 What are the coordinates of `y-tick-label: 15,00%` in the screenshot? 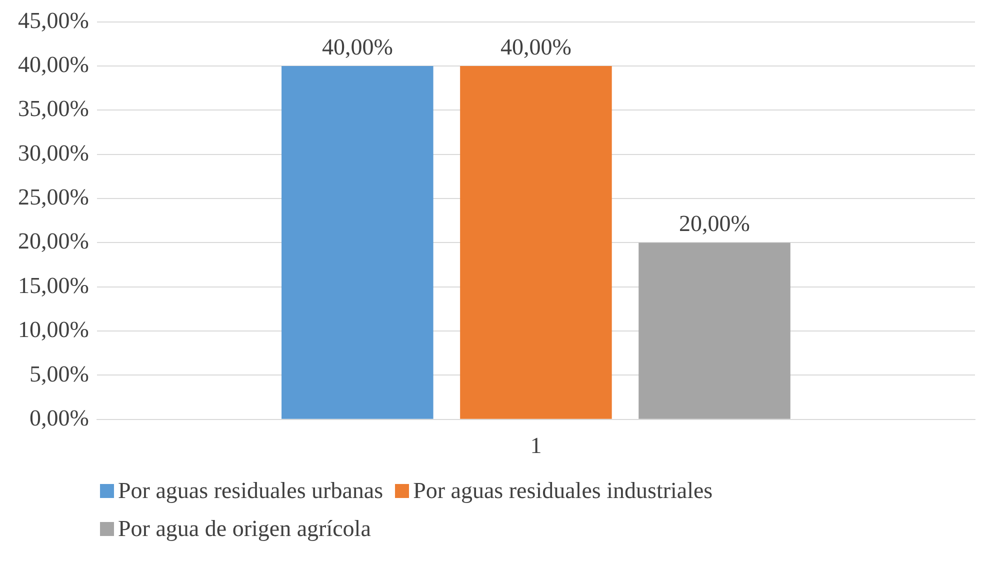 It's located at (53, 285).